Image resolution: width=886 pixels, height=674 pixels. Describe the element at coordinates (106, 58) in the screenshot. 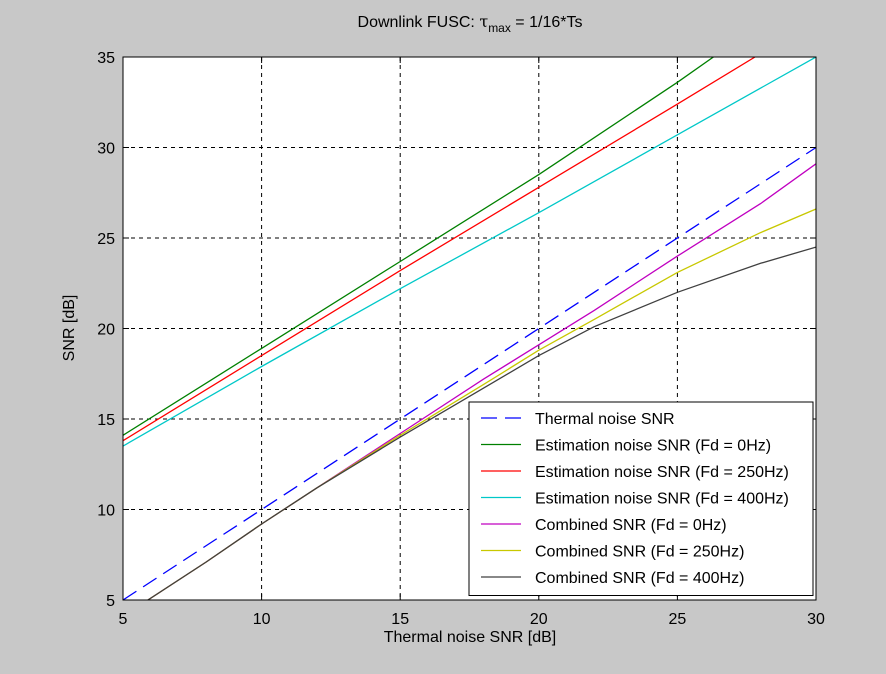

I see `y-tick-label: 35` at that location.